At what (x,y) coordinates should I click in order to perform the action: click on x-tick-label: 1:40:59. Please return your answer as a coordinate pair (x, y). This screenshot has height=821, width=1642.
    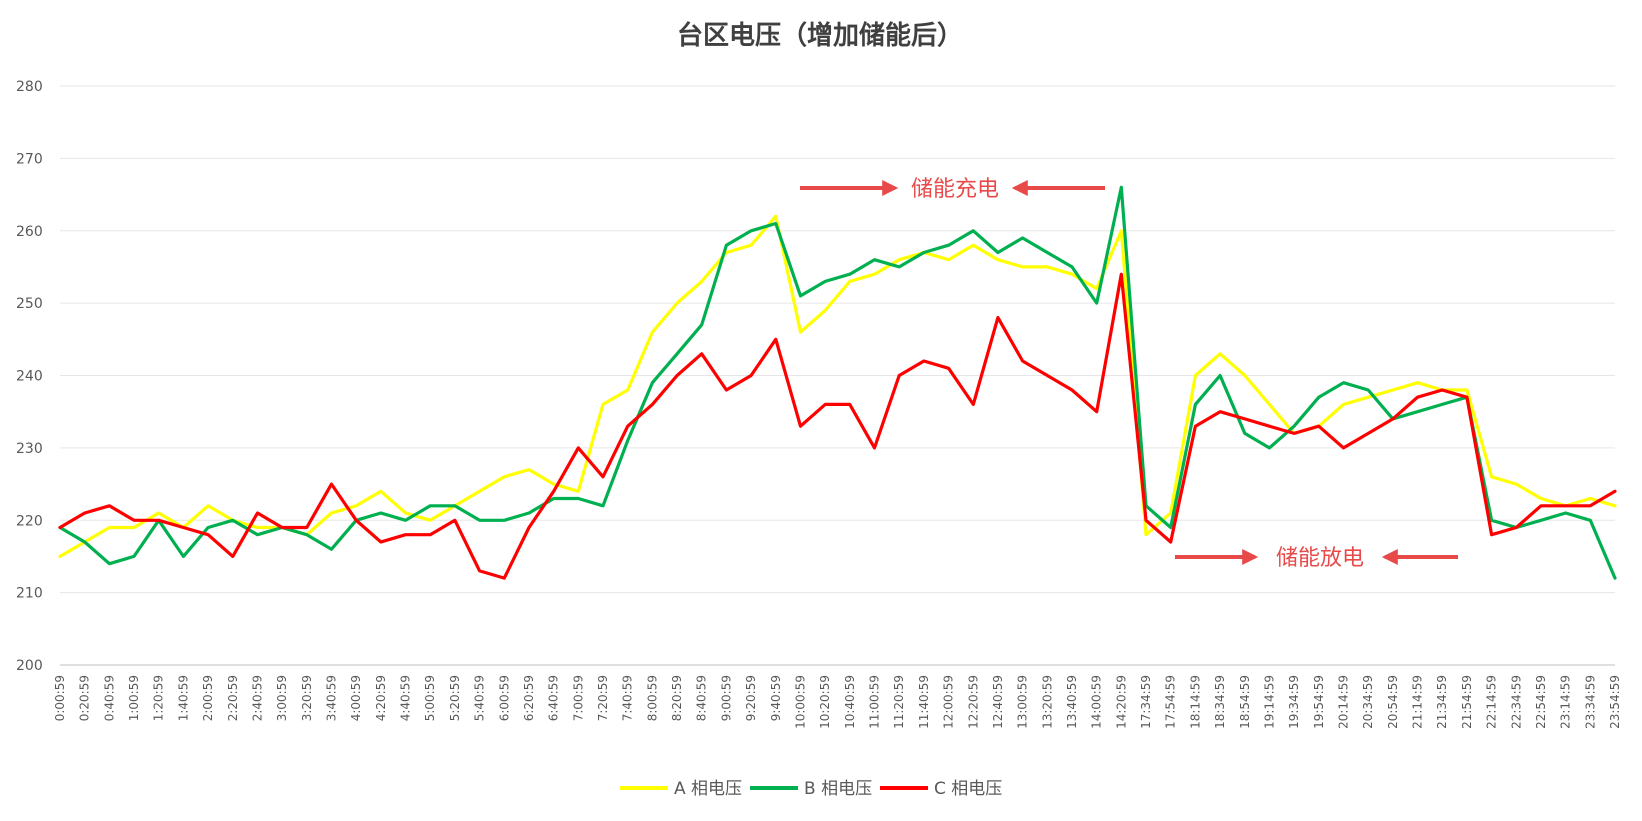
    Looking at the image, I should click on (183, 698).